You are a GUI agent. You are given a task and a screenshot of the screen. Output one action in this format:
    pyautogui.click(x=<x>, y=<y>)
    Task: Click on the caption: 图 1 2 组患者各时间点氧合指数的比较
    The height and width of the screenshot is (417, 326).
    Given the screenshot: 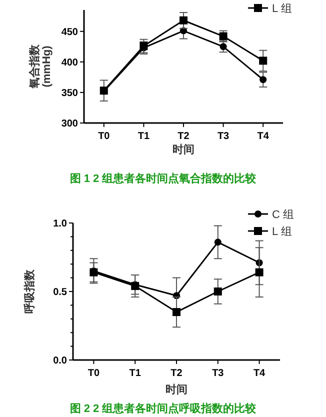 What is the action you would take?
    pyautogui.click(x=164, y=178)
    